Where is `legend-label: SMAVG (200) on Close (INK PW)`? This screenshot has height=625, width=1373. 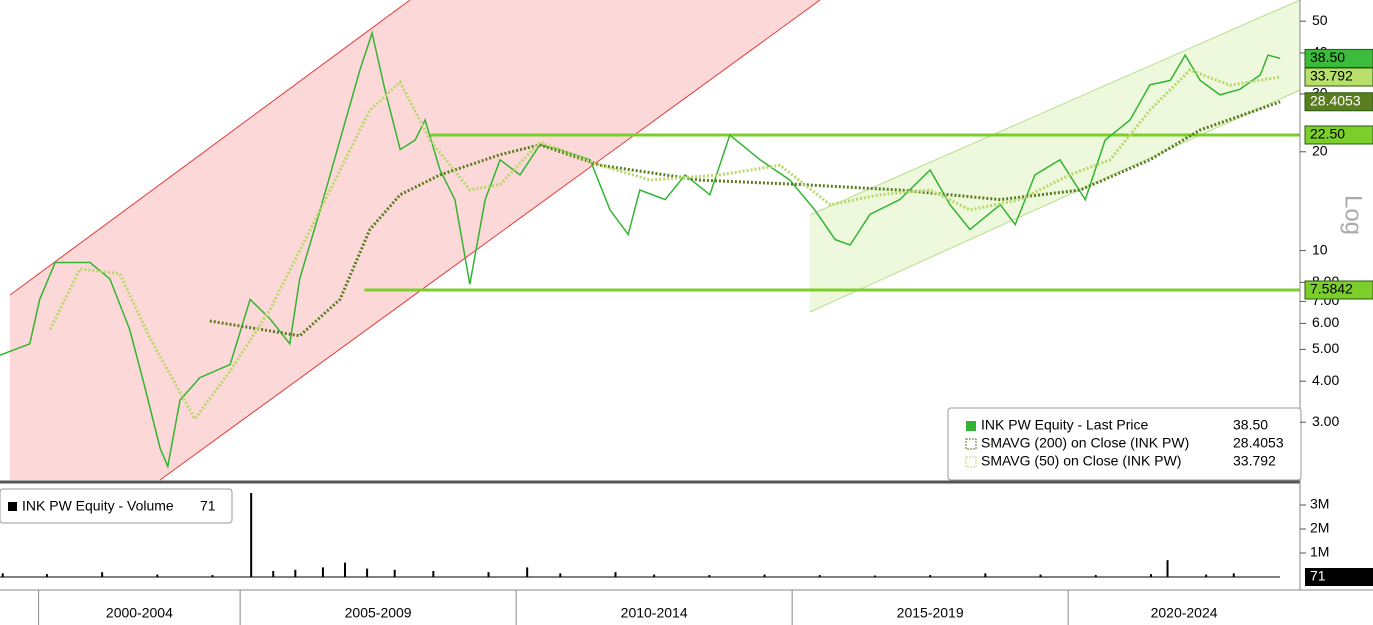
legend-label: SMAVG (200) on Close (INK PW) is located at coordinates (1085, 443).